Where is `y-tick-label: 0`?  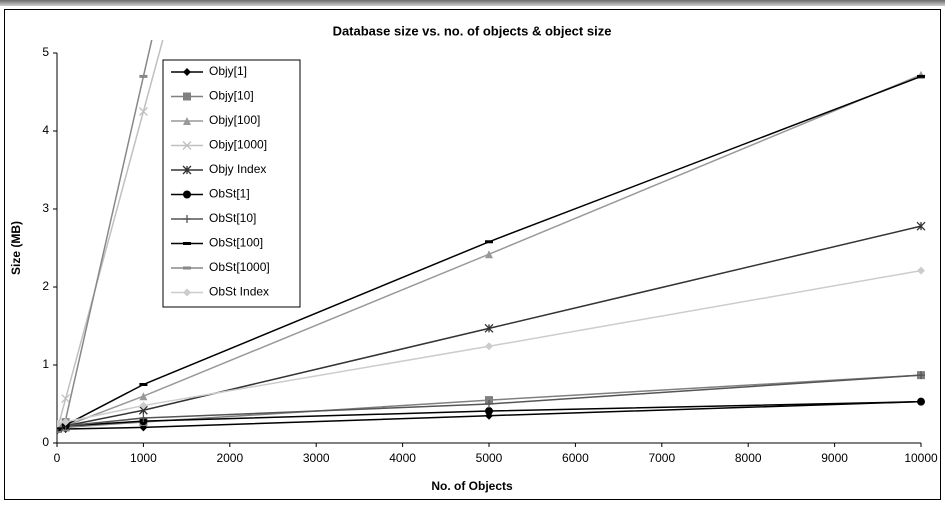 y-tick-label: 0 is located at coordinates (45, 442).